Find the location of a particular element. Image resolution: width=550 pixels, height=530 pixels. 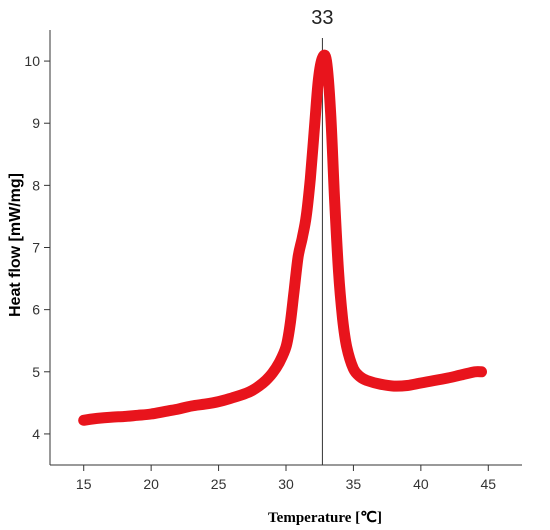

y-tick-label: 8 is located at coordinates (36, 185).